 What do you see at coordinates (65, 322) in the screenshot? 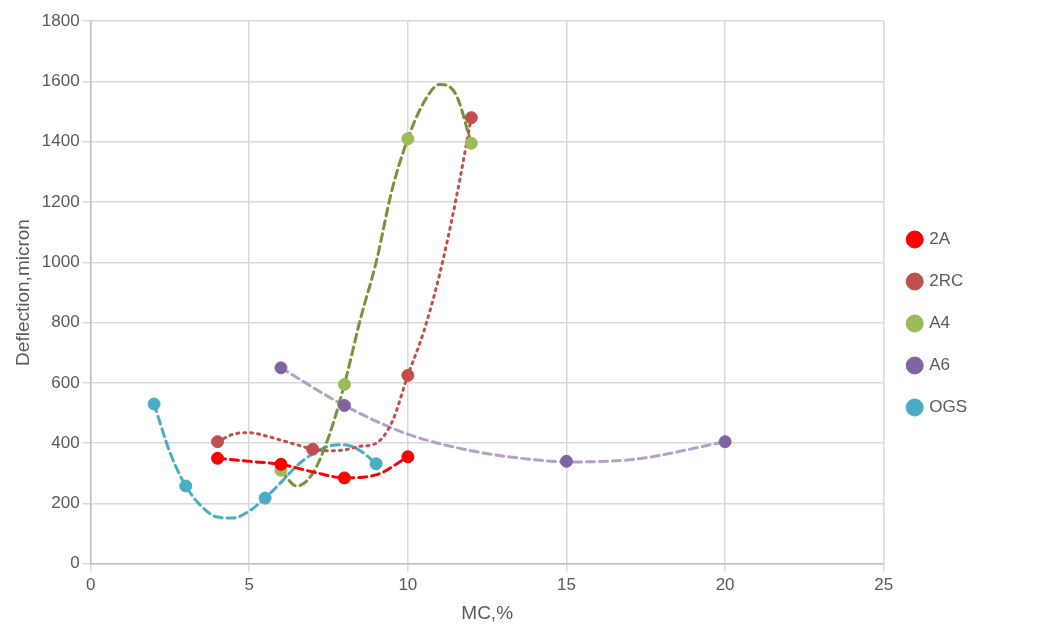
I see `y-tick-label: 800` at bounding box center [65, 322].